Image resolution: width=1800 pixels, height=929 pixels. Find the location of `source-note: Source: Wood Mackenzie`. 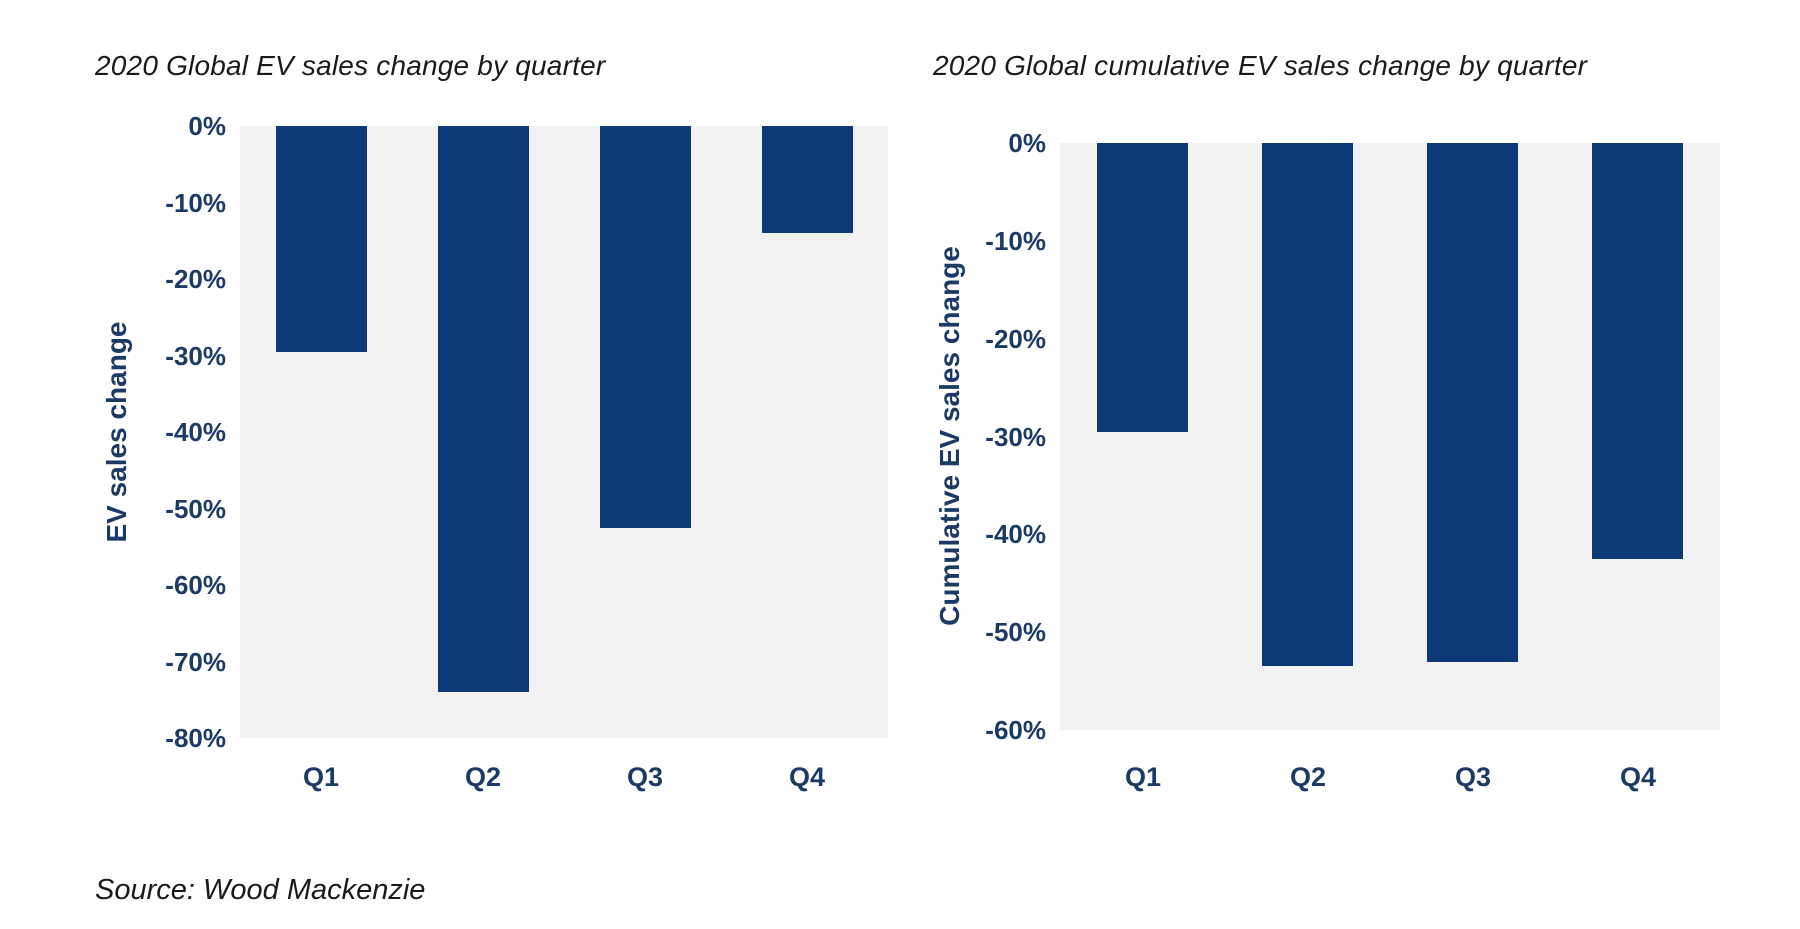

source-note: Source: Wood Mackenzie is located at coordinates (260, 890).